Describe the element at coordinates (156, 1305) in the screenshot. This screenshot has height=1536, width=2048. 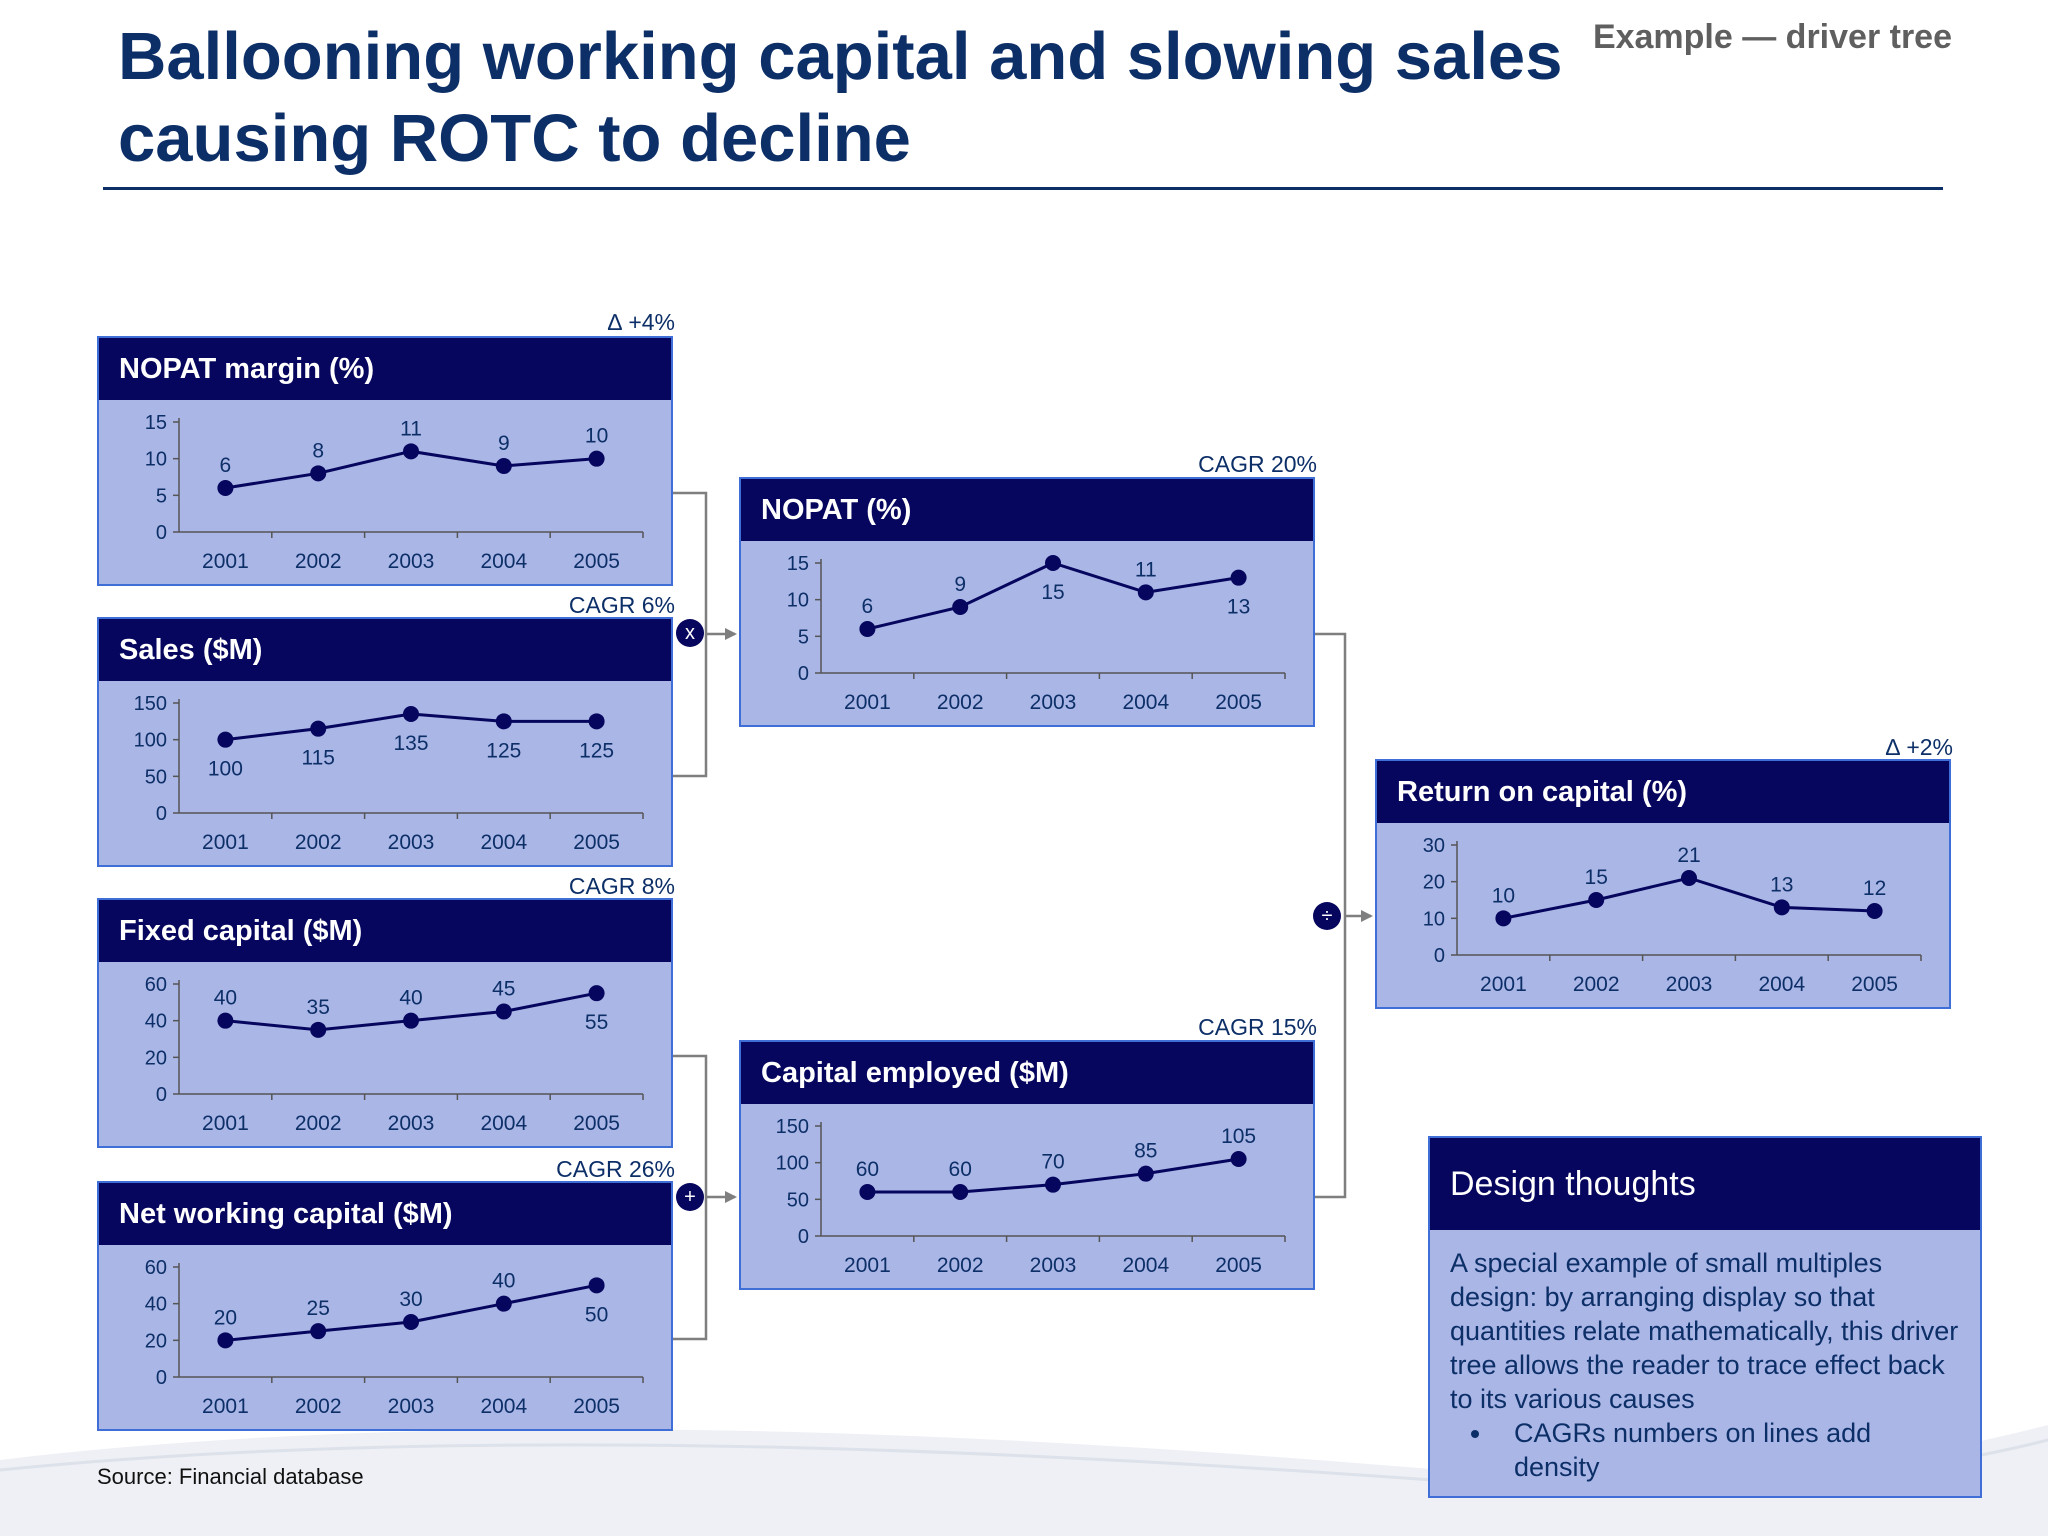
I see `y-tick-label: 40` at that location.